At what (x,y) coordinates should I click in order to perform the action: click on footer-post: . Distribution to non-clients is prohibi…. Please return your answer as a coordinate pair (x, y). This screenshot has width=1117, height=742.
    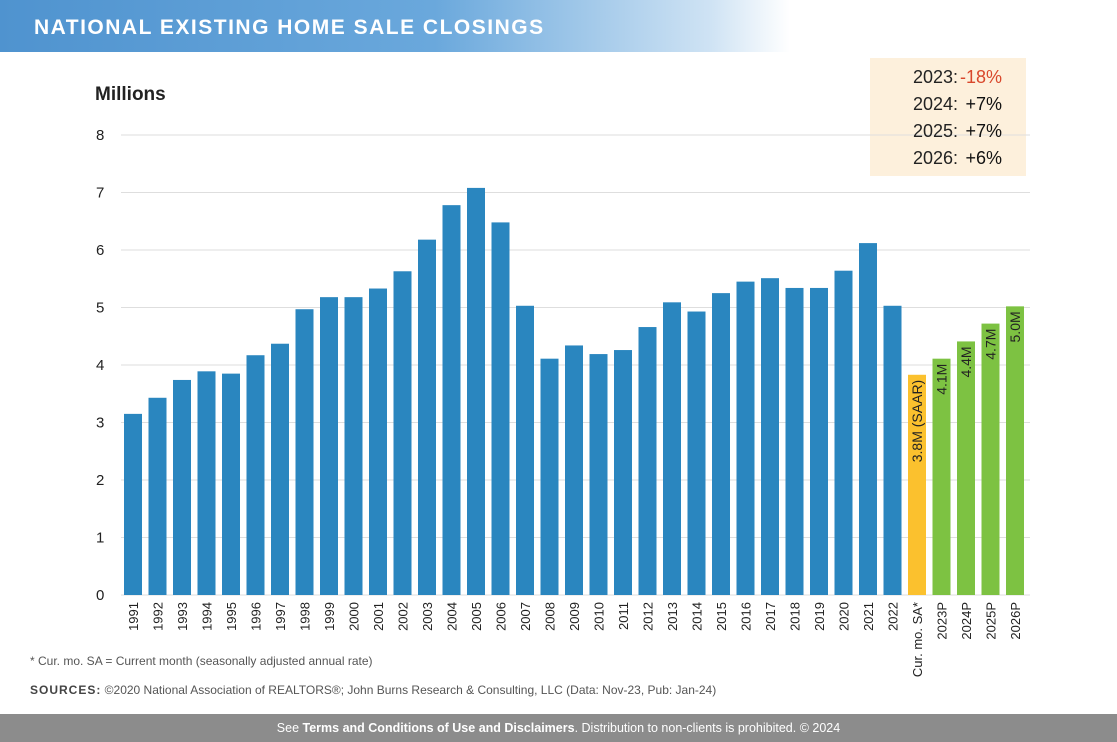
    Looking at the image, I should click on (707, 728).